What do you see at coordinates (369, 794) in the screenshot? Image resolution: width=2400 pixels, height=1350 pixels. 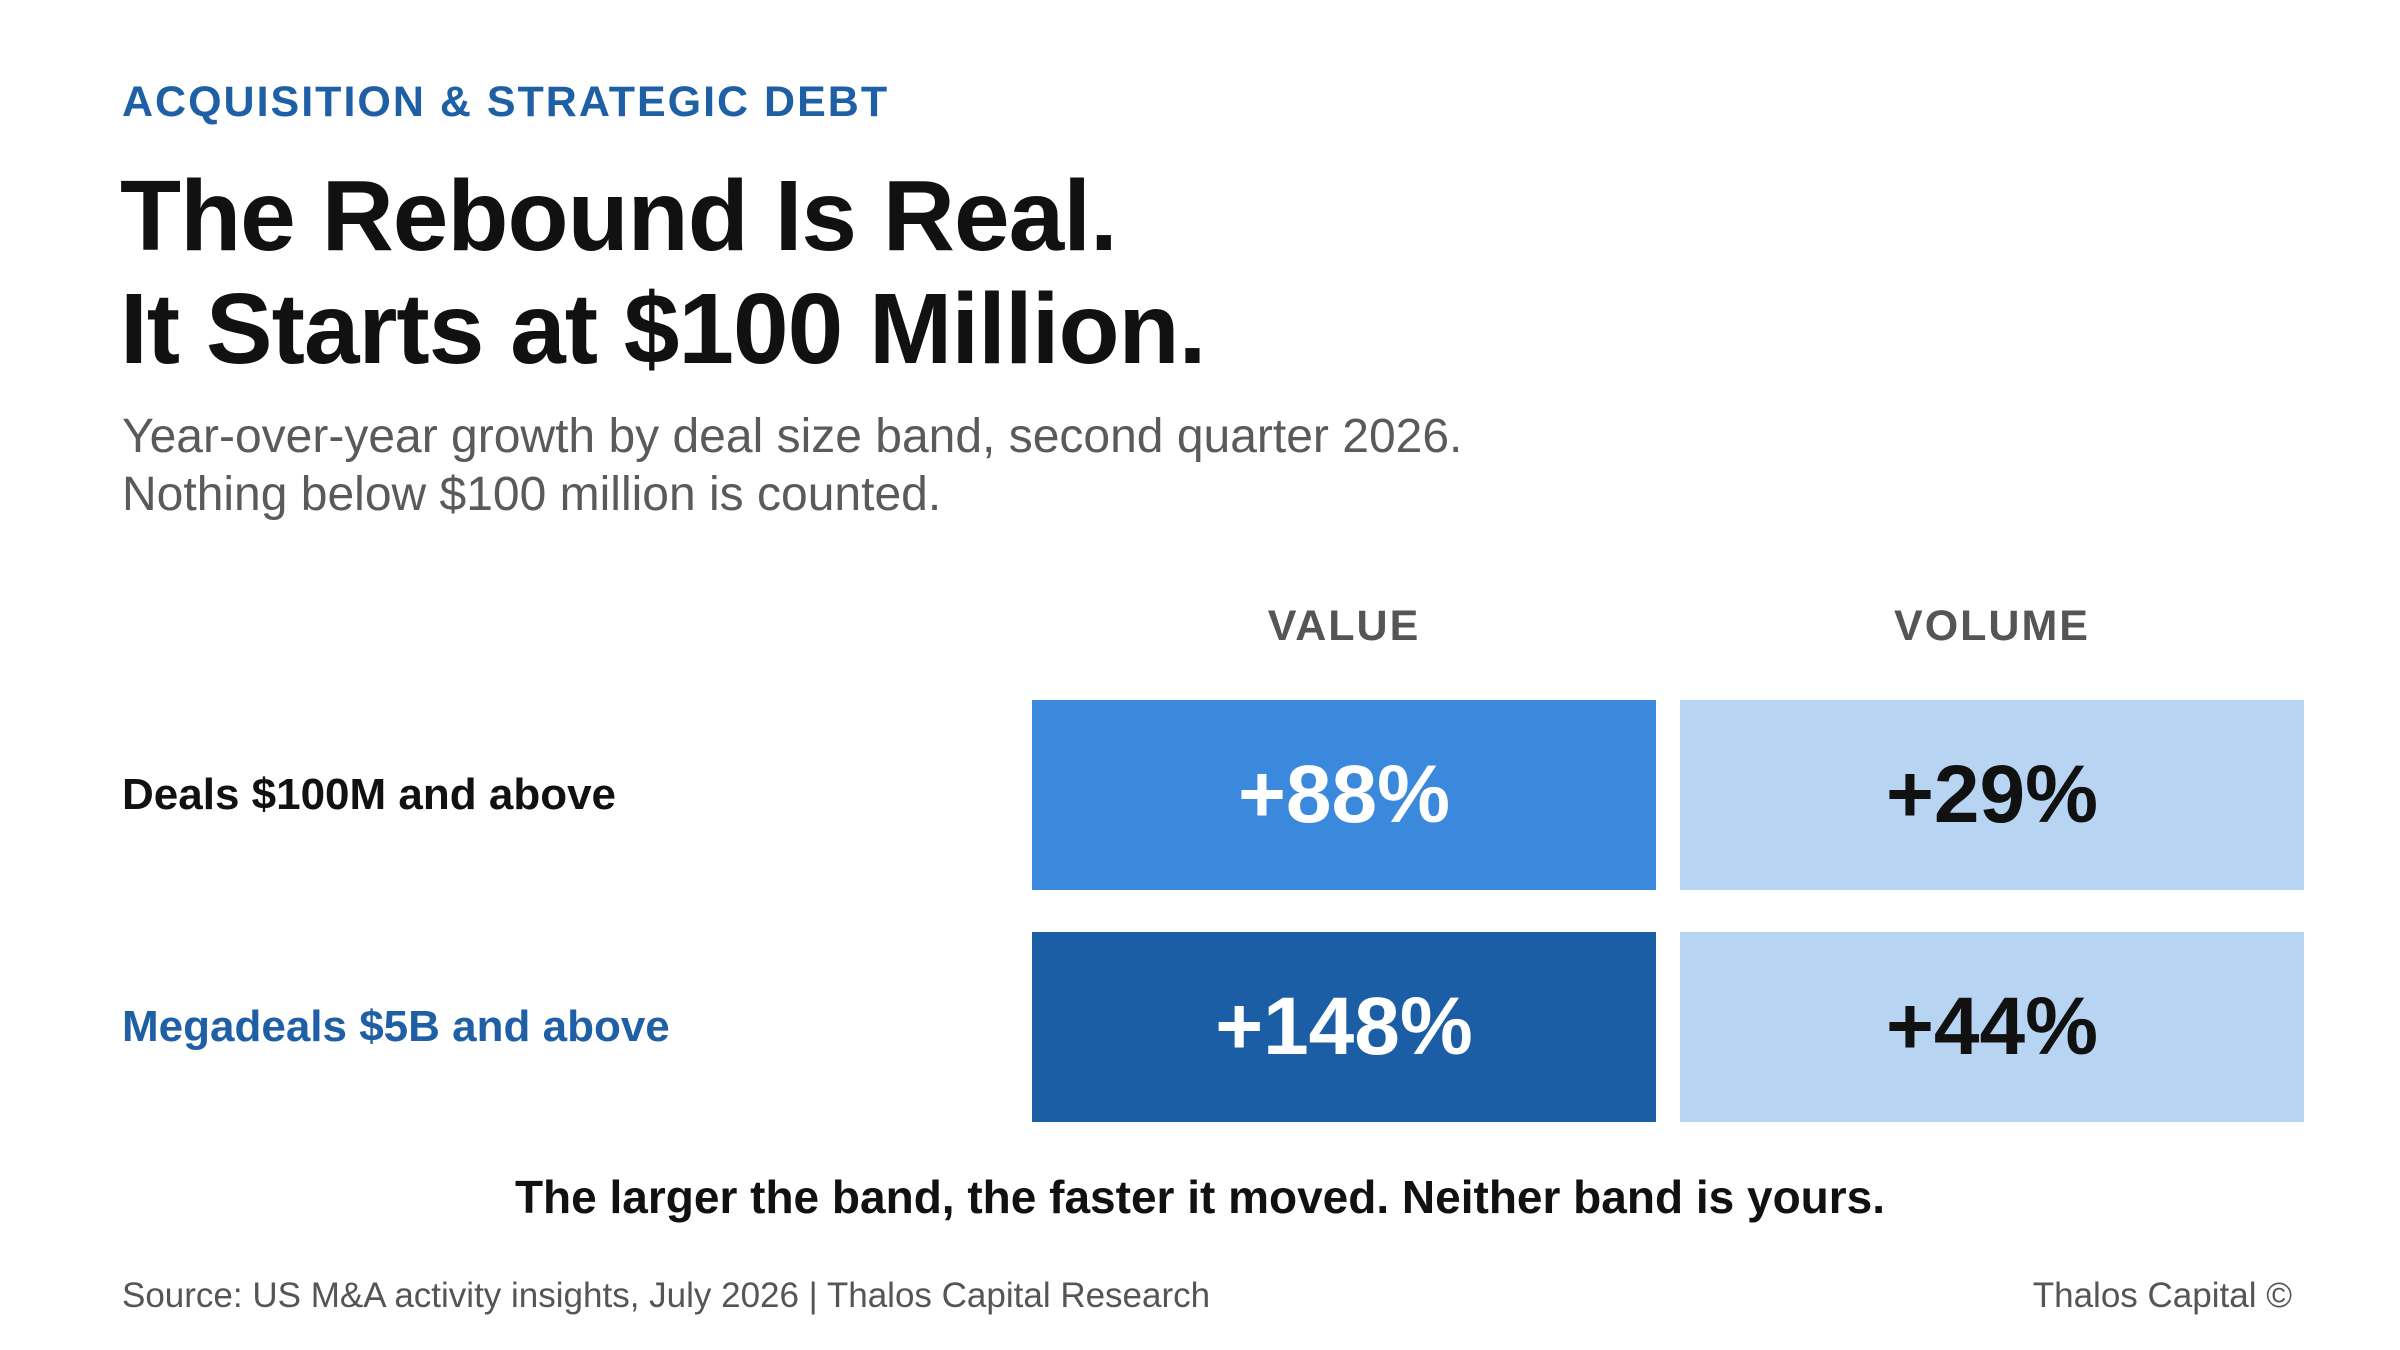 I see `row-label-deals-100m: Deals $100M and above` at bounding box center [369, 794].